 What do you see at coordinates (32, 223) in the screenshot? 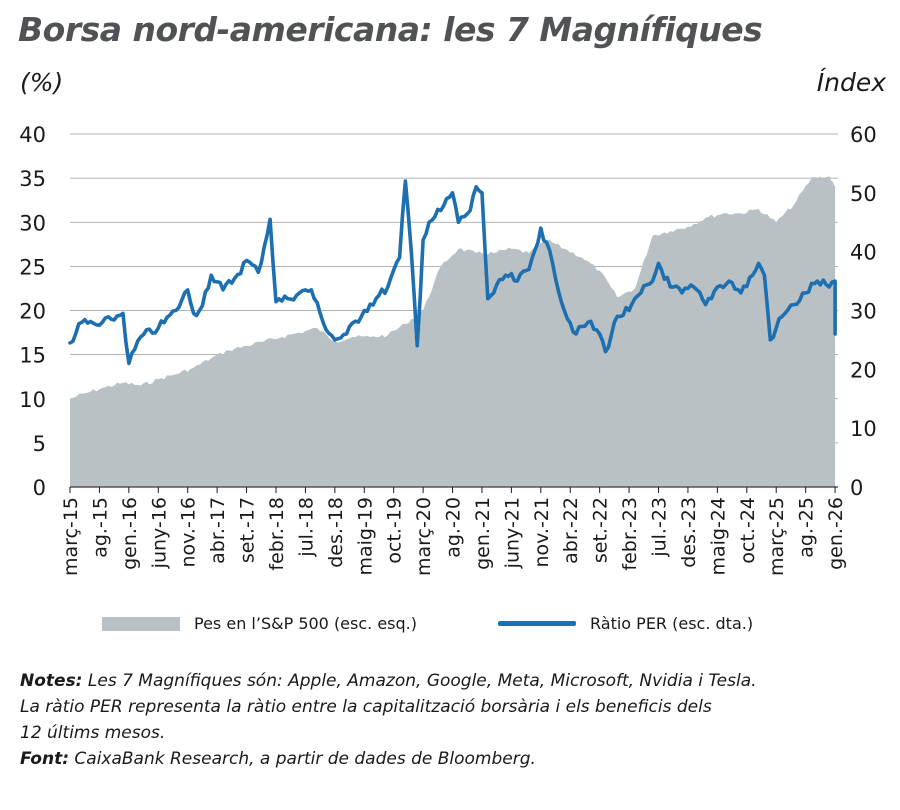
I see `left-tick-label: 30` at bounding box center [32, 223].